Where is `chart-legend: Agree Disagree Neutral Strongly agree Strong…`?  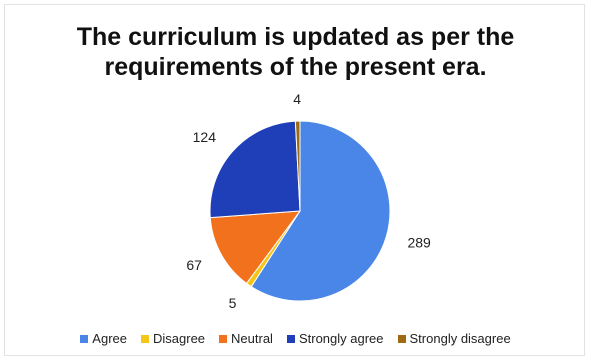
chart-legend: Agree Disagree Neutral Strongly agree Strong… is located at coordinates (295, 338).